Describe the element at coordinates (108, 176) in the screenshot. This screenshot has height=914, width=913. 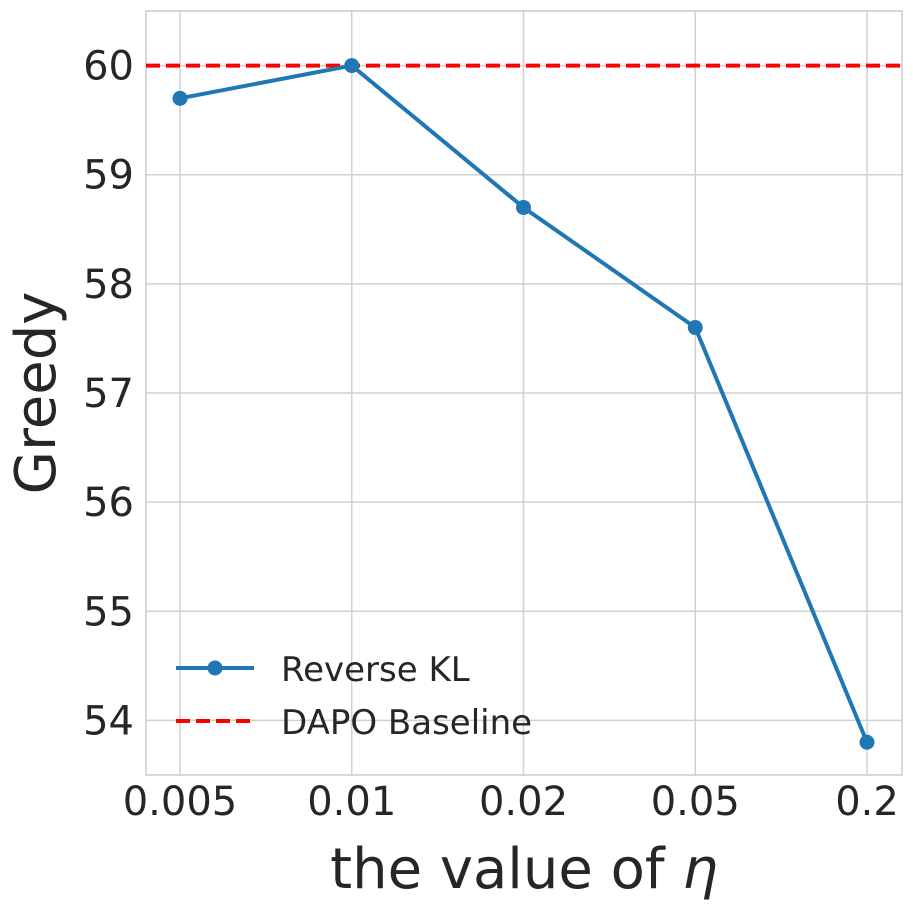
I see `y-tick-label-59: 59` at that location.